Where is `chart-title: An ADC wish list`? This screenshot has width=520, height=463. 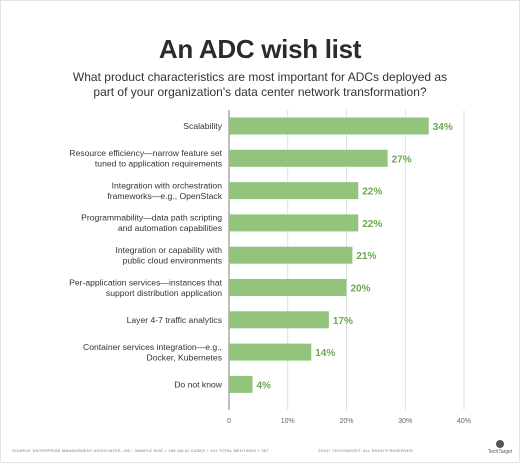 chart-title: An ADC wish list is located at coordinates (260, 49).